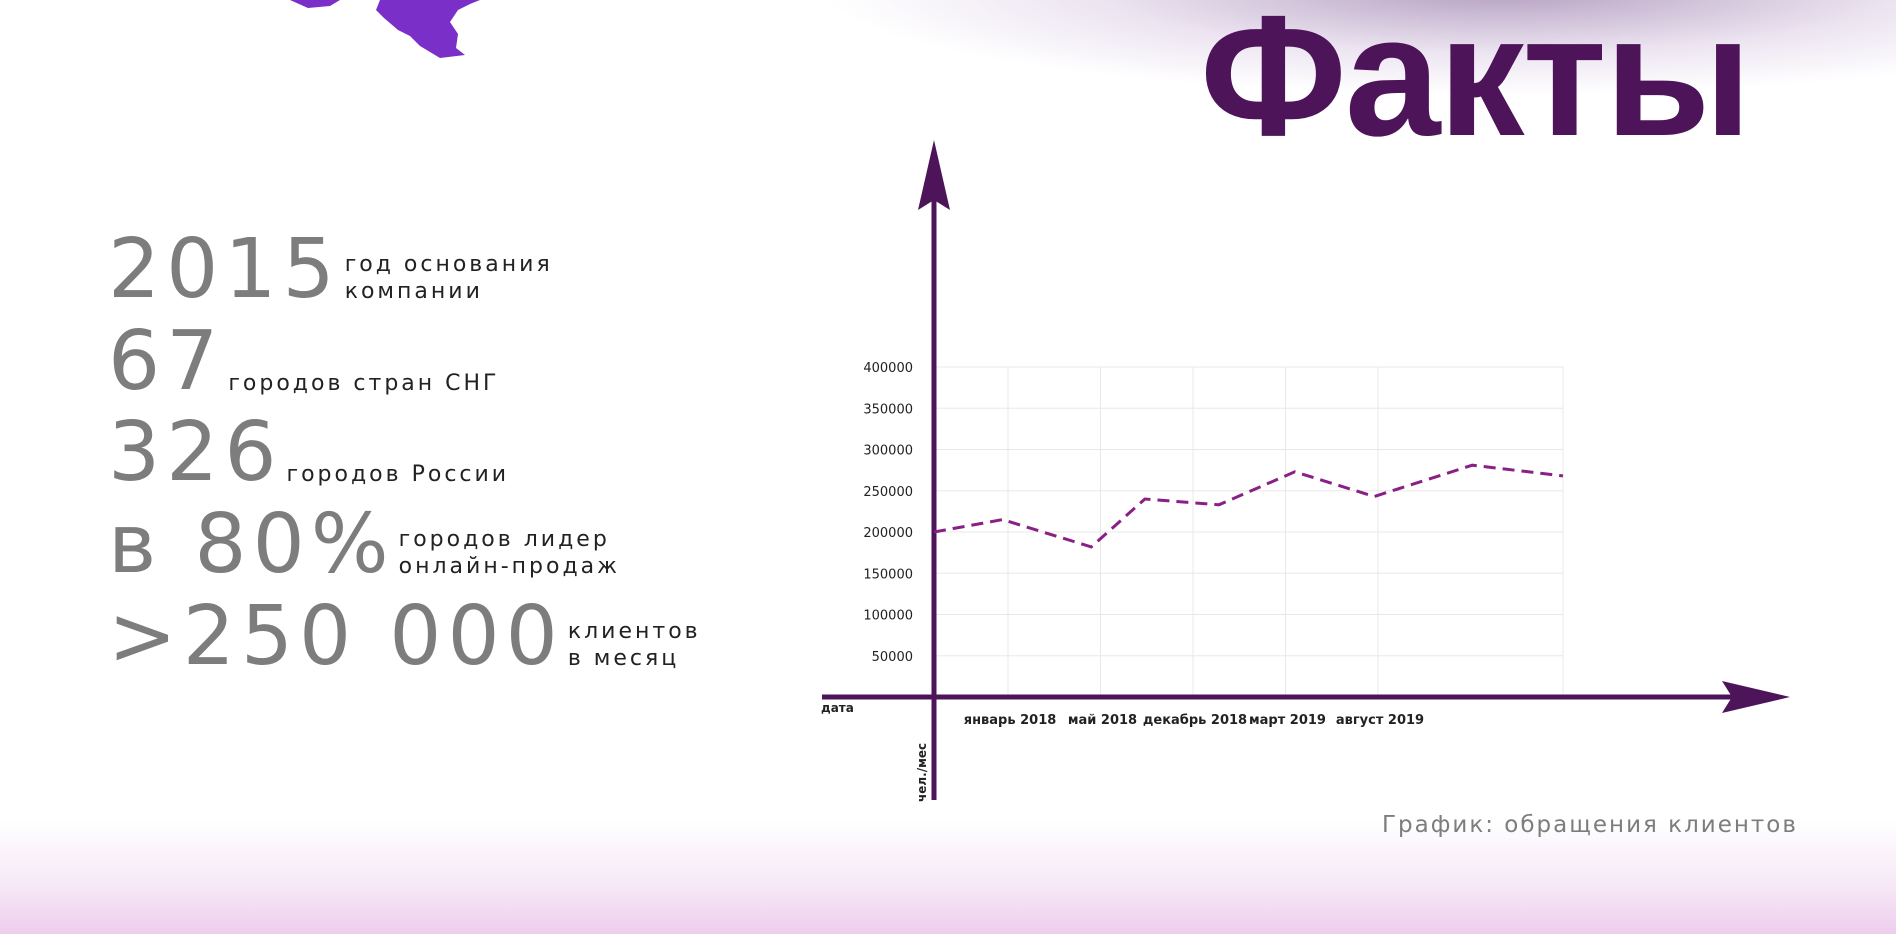 The width and height of the screenshot is (1896, 934). Describe the element at coordinates (934, 175) in the screenshot. I see `y-axis-arrow-icon` at that location.